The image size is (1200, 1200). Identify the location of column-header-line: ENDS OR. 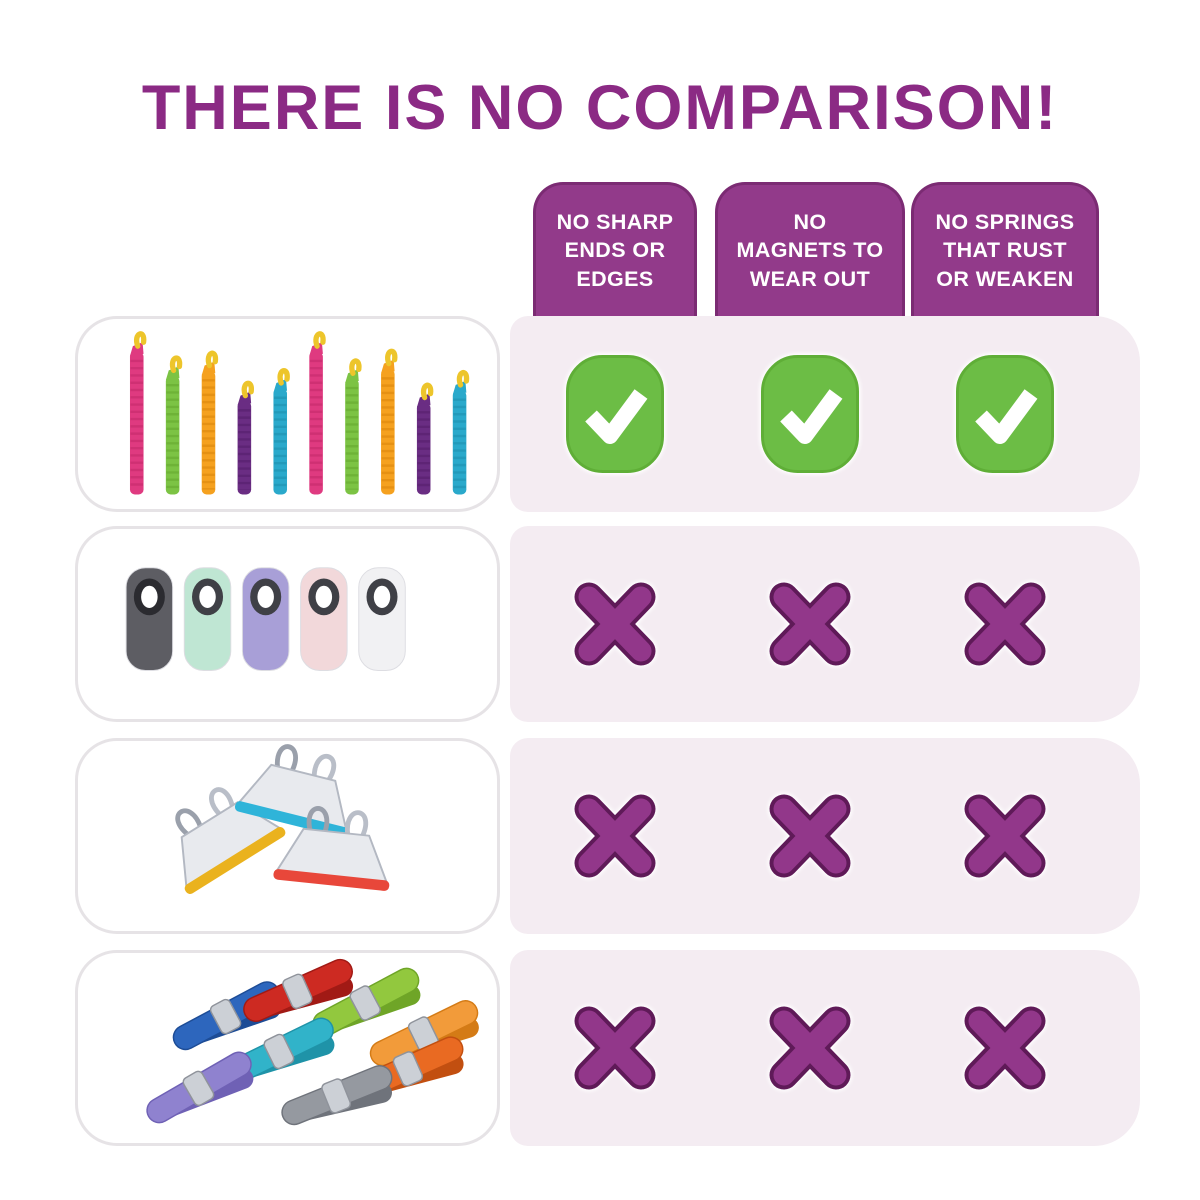
(615, 250).